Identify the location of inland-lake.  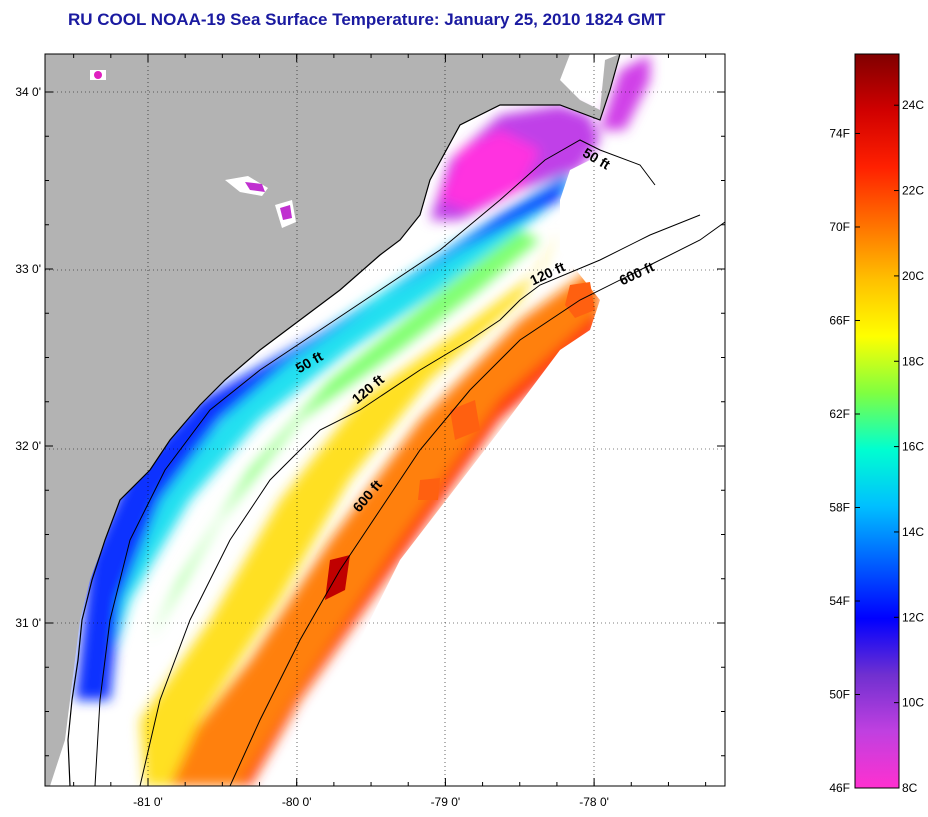
(98, 75).